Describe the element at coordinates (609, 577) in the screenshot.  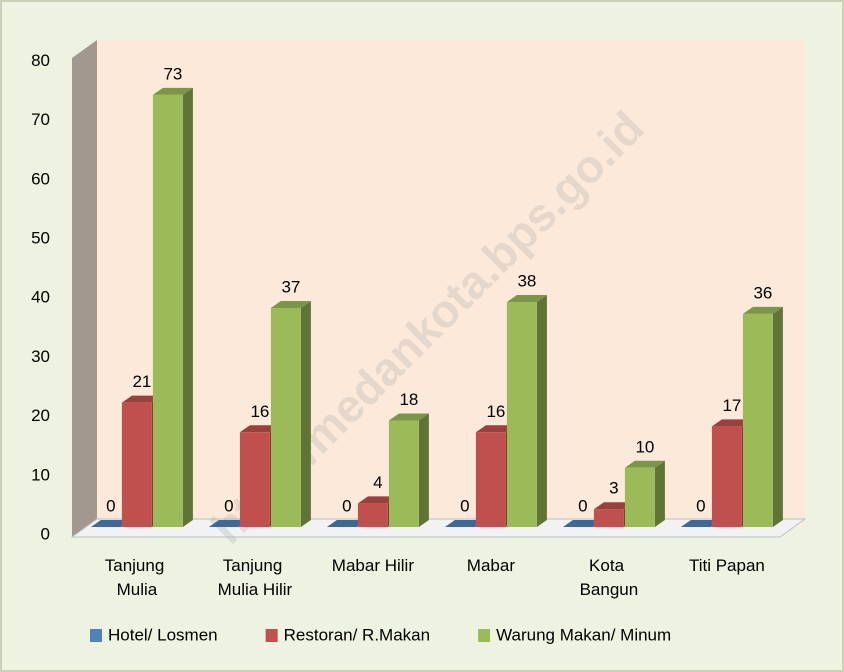
I see `x-tick-label: Kota Bangun` at that location.